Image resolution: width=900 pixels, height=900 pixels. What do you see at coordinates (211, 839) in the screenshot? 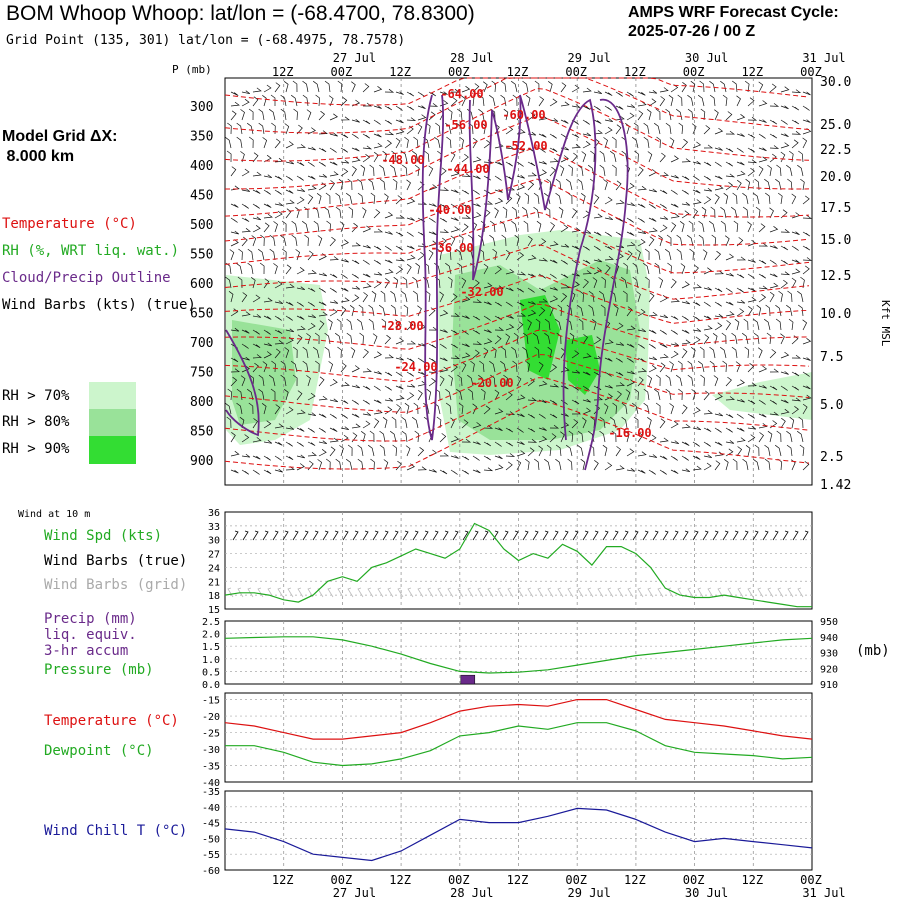
I see `windchill-panel-ytick-label: -50` at bounding box center [211, 839].